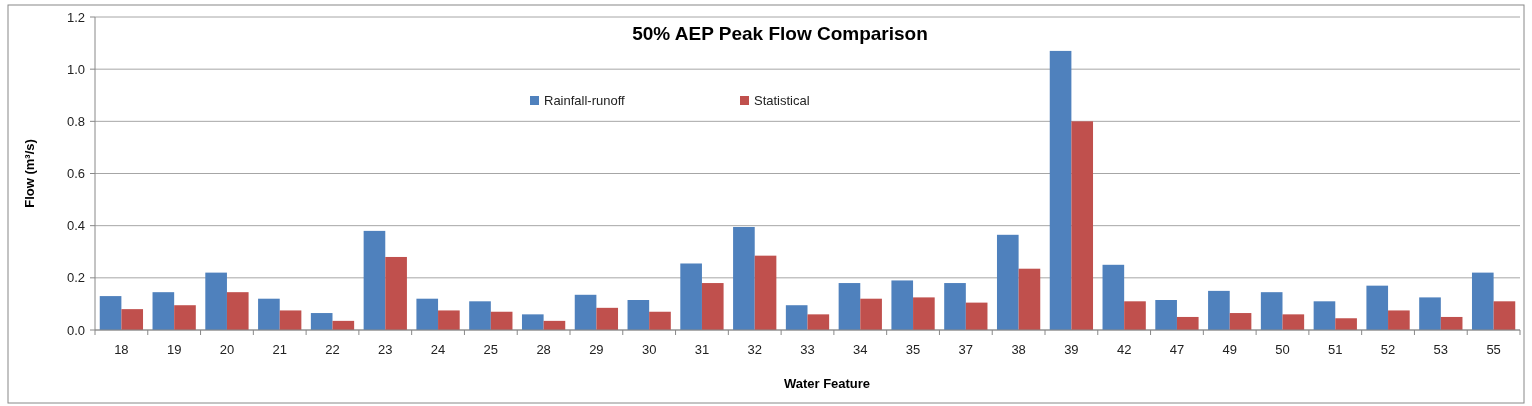 The image size is (1532, 406). What do you see at coordinates (75, 330) in the screenshot?
I see `y-tick-label: 0.0` at bounding box center [75, 330].